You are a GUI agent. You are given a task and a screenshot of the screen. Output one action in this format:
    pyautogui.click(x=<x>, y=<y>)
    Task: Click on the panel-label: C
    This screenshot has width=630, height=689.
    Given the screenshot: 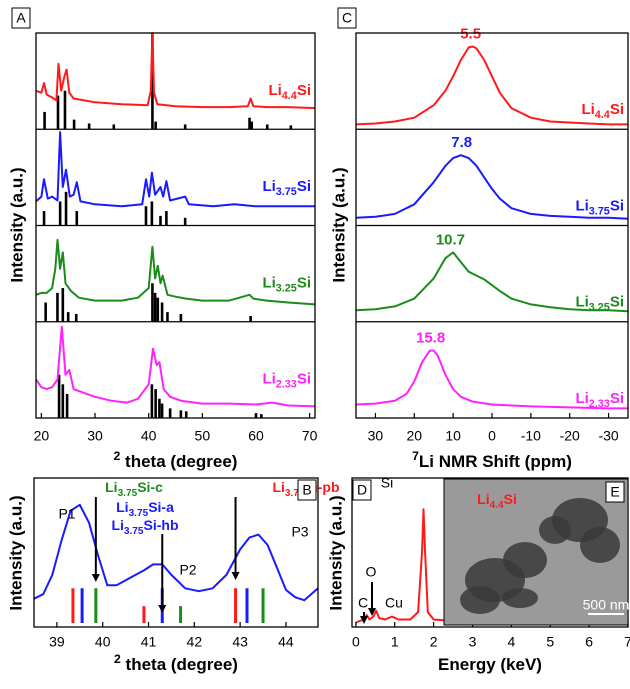 What is the action you would take?
    pyautogui.click(x=347, y=18)
    